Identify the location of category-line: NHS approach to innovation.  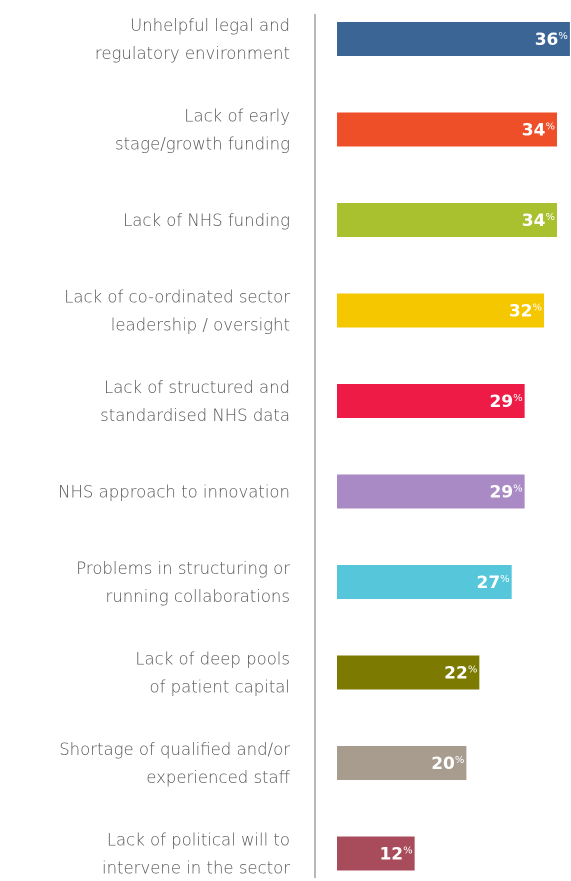
(174, 492).